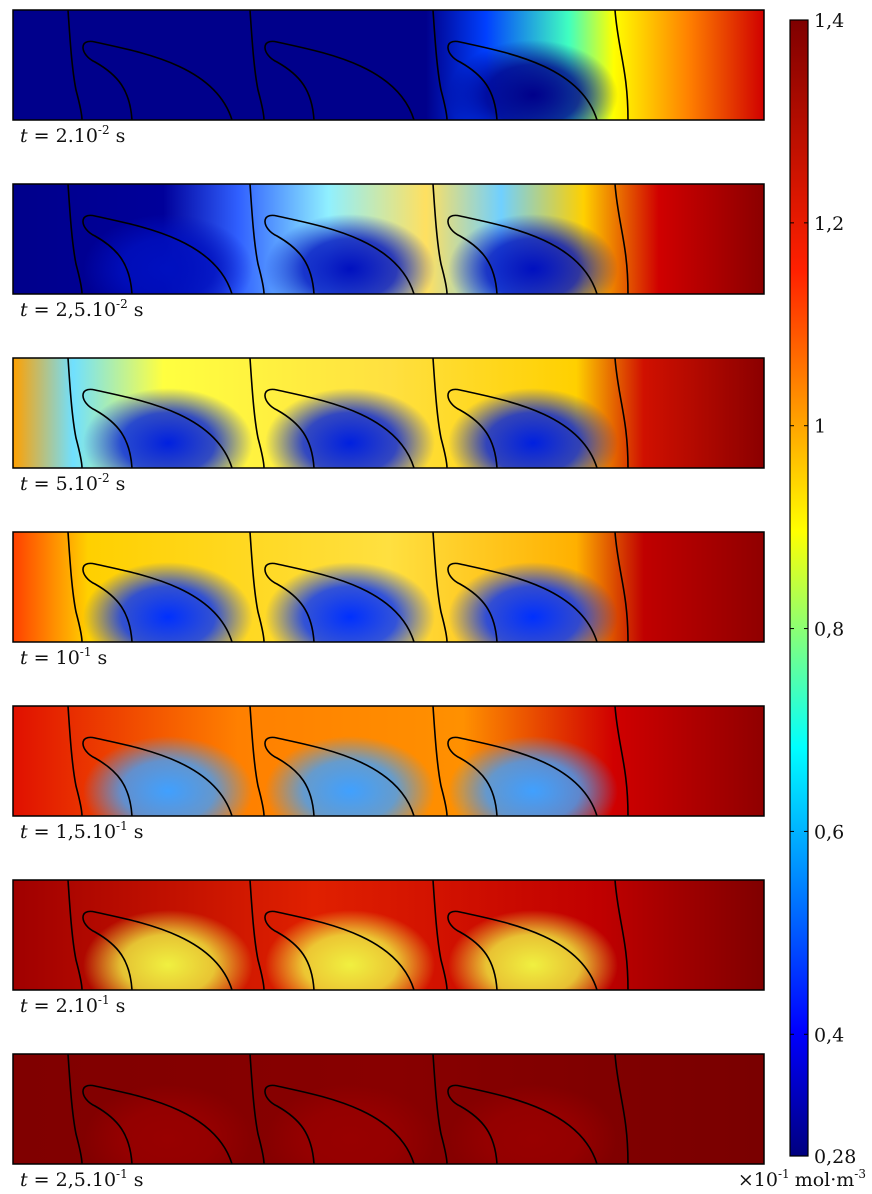 The height and width of the screenshot is (1194, 872). I want to click on time-label: t = 5.10-2 s, so click(72, 483).